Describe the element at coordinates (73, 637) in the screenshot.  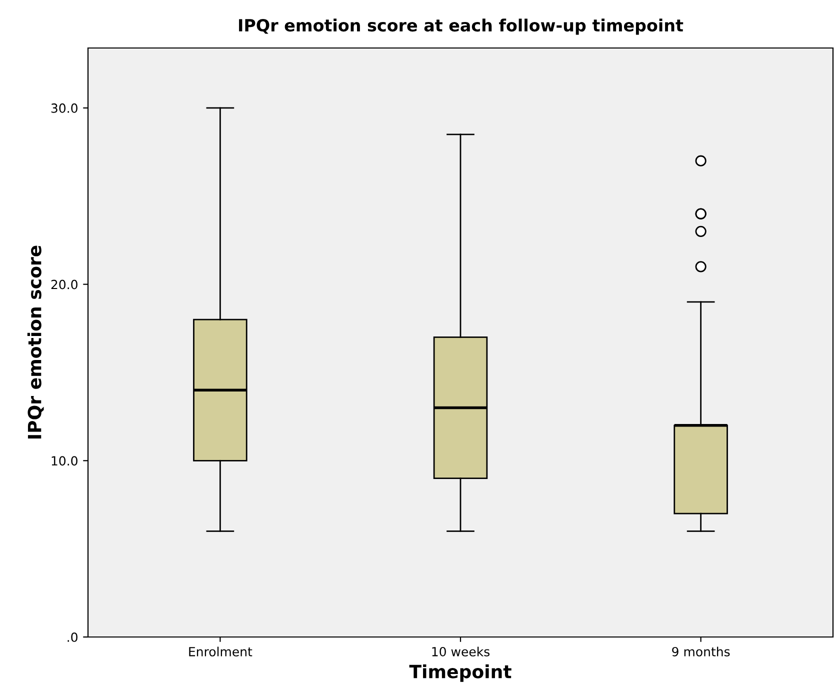
I see `y-tick-label: .0` at that location.